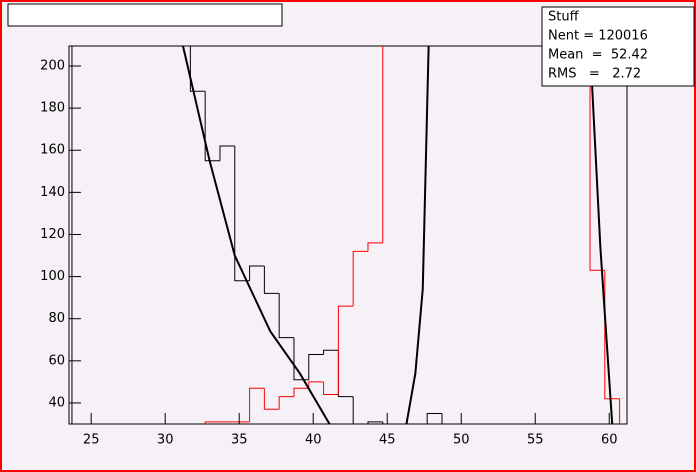 The height and width of the screenshot is (472, 696). Describe the element at coordinates (52, 276) in the screenshot. I see `y-tick-label: 100` at that location.